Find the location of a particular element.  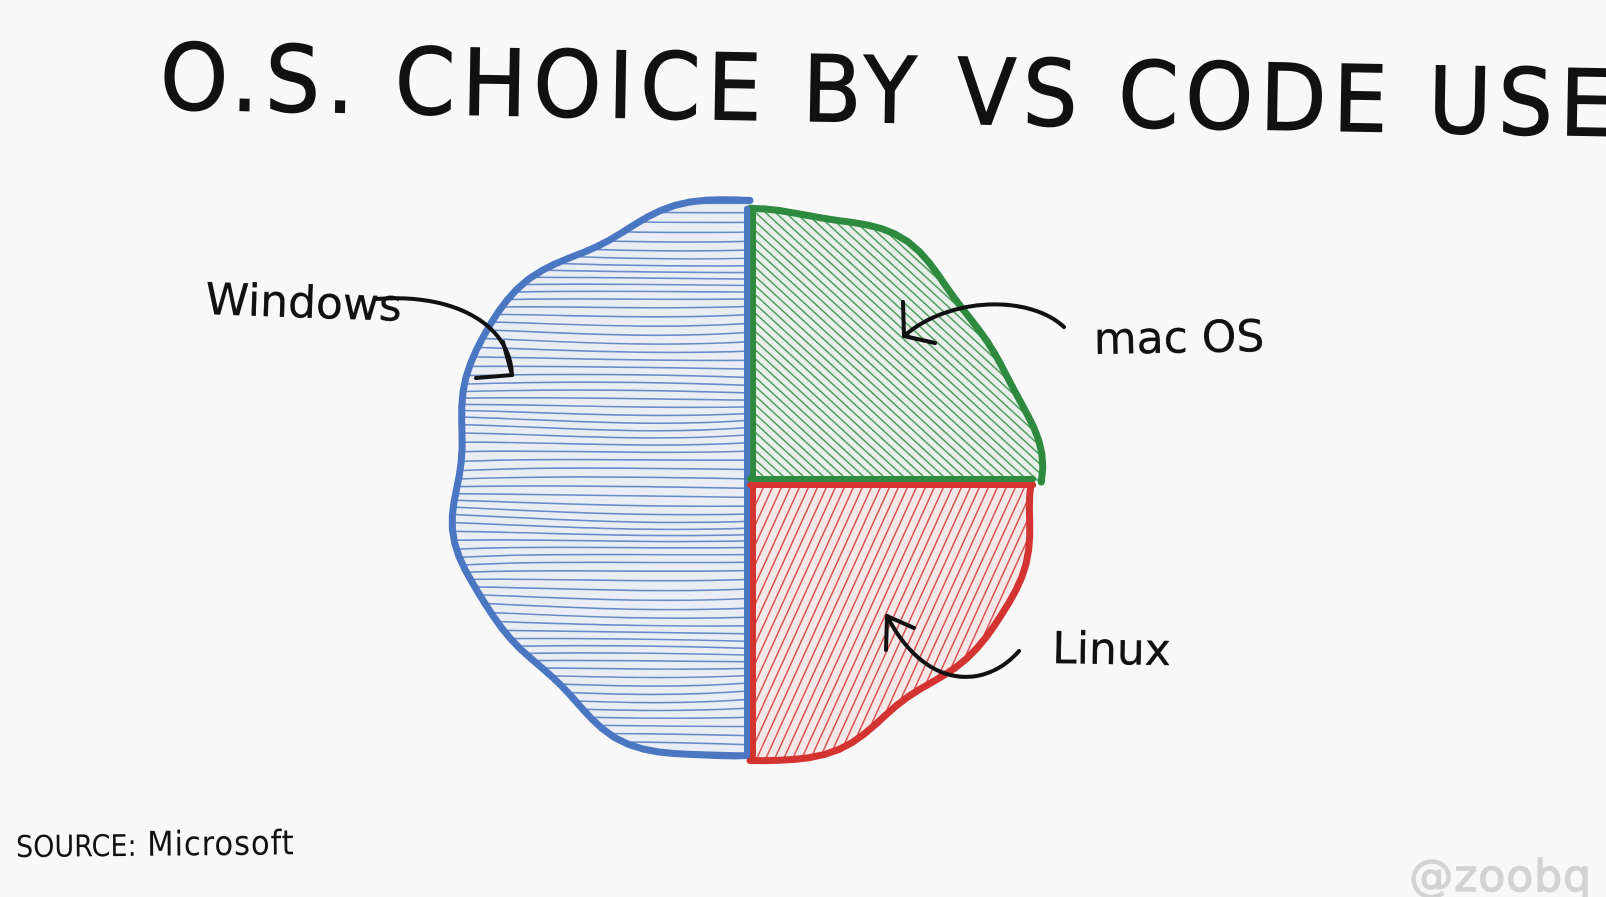

source-note: SOURCE: Microsoft is located at coordinates (155, 844).